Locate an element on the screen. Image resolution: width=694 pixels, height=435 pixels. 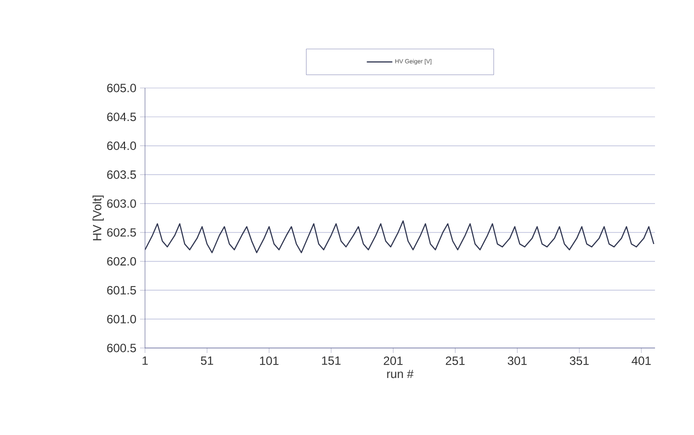
x-tick-label: 351 is located at coordinates (579, 360).